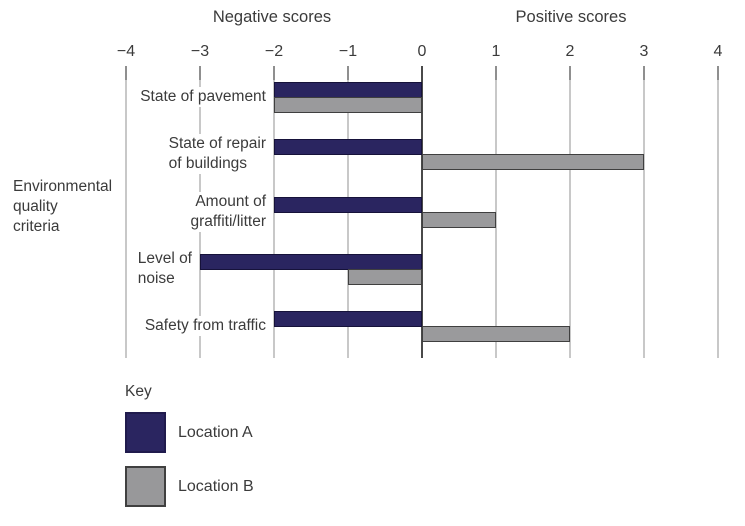 This screenshot has width=745, height=526. What do you see at coordinates (138, 391) in the screenshot?
I see `legend-title: Key` at bounding box center [138, 391].